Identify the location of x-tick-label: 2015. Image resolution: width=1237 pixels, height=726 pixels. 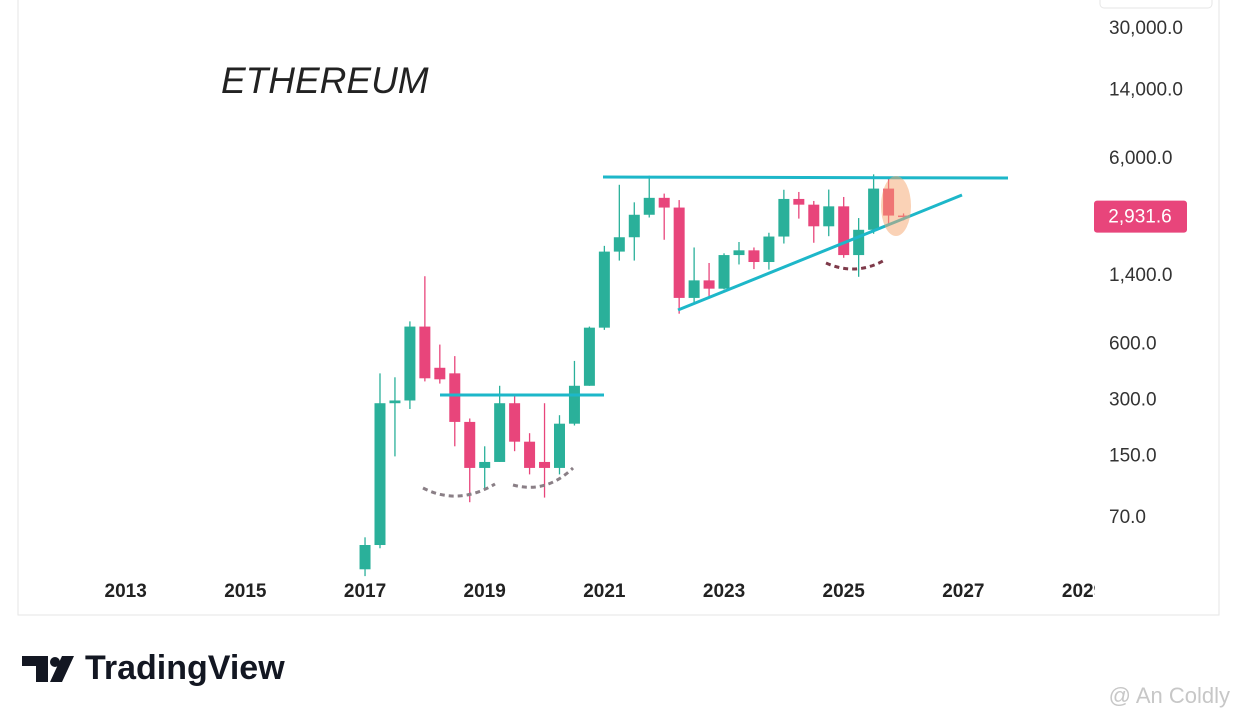
(245, 591).